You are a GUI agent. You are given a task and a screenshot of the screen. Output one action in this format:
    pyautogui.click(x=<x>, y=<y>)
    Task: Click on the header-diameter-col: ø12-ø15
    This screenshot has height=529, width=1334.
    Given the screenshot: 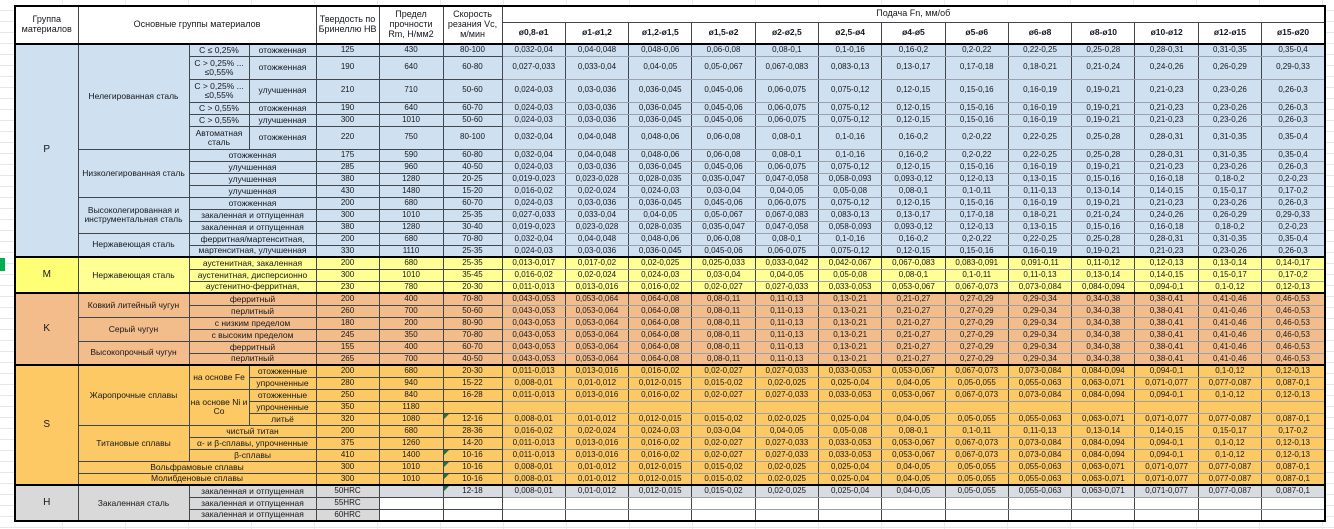 What is the action you would take?
    pyautogui.click(x=1230, y=33)
    